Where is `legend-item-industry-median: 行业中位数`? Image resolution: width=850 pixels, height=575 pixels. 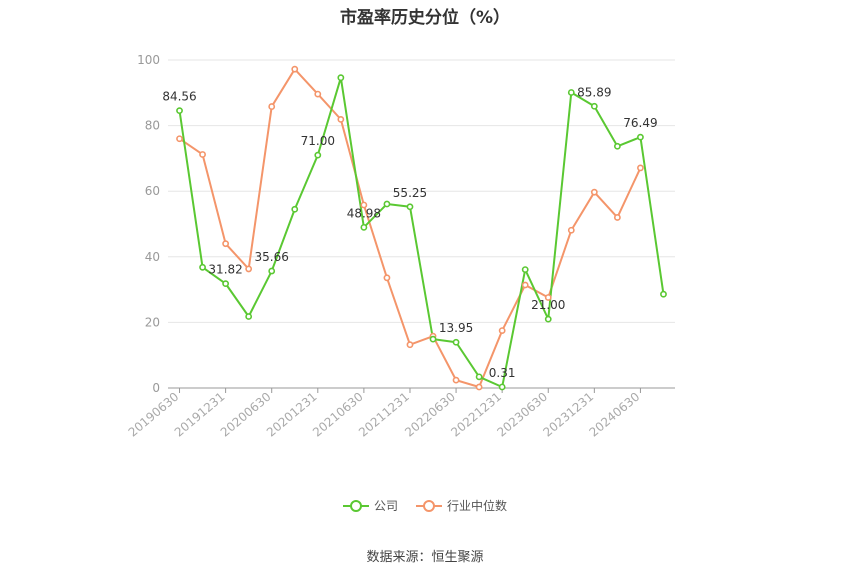
legend-item-industry-median: 行业中位数 is located at coordinates (461, 505).